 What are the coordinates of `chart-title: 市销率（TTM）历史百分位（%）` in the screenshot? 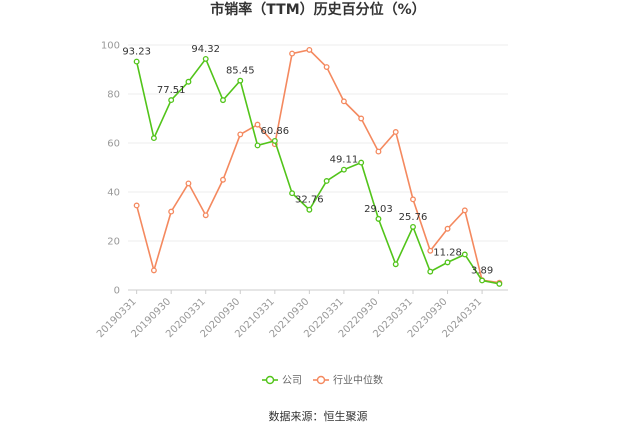 It's located at (317, 9).